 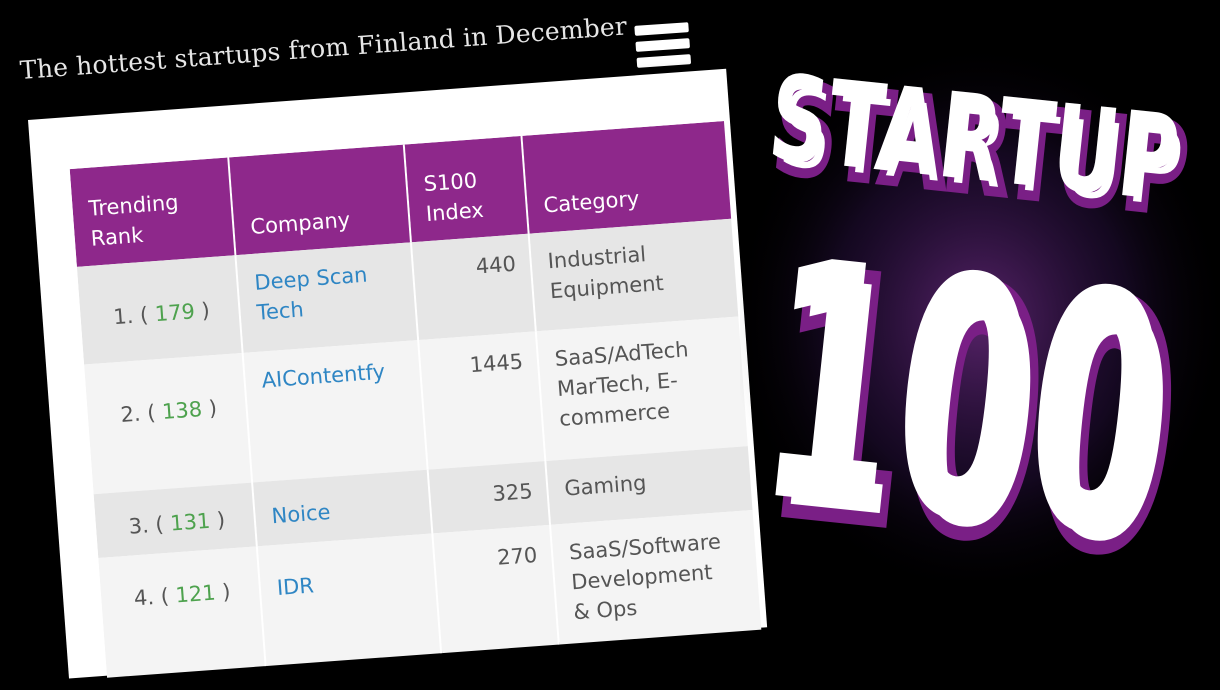 What do you see at coordinates (323, 376) in the screenshot?
I see `company-link: AIContentfy` at bounding box center [323, 376].